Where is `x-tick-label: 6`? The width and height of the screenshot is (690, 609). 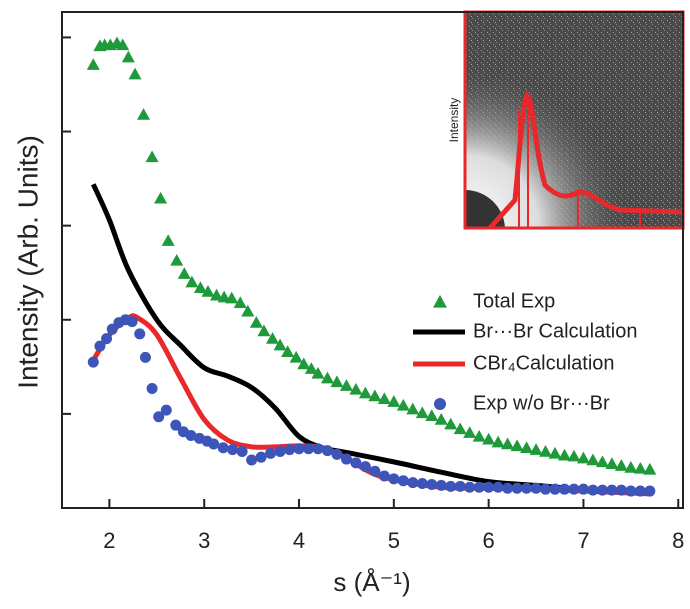
x-tick-label: 6 is located at coordinates (489, 540).